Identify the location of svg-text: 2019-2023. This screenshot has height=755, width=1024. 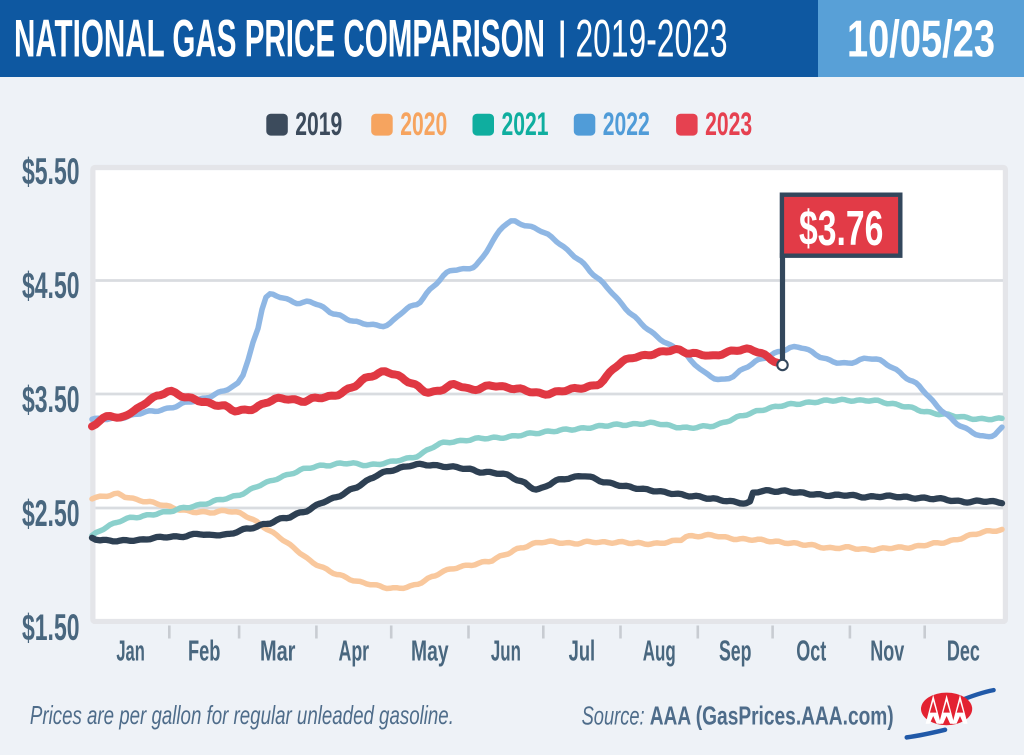
(652, 39).